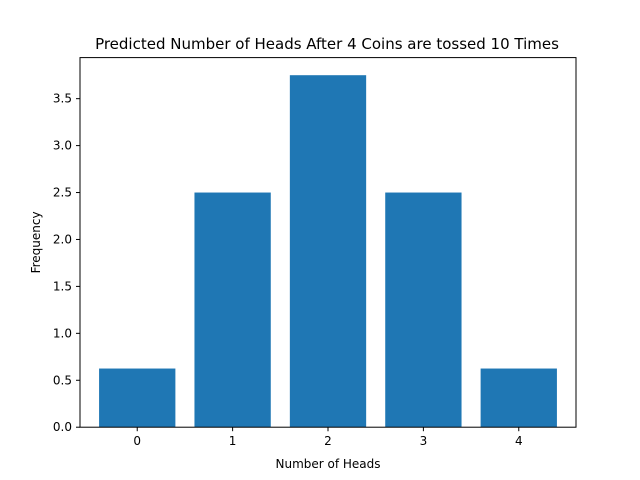  What do you see at coordinates (66, 263) in the screenshot?
I see `y-axis-ticks: 0.0 0.5 1.0 1.5 2.0 2.5 3.0 3.5` at bounding box center [66, 263].